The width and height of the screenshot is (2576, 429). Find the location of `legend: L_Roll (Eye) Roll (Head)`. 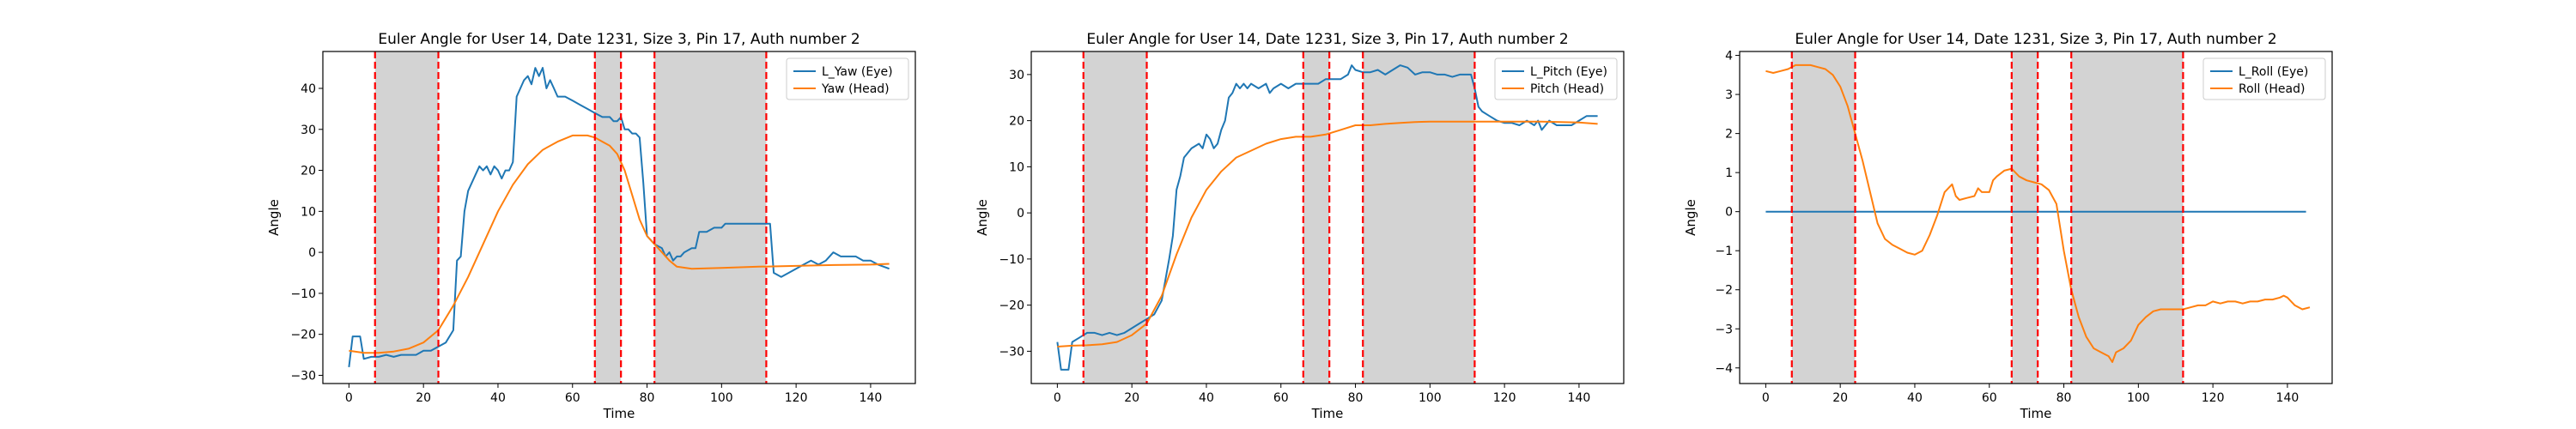

legend: L_Roll (Eye) Roll (Head) is located at coordinates (2264, 78).